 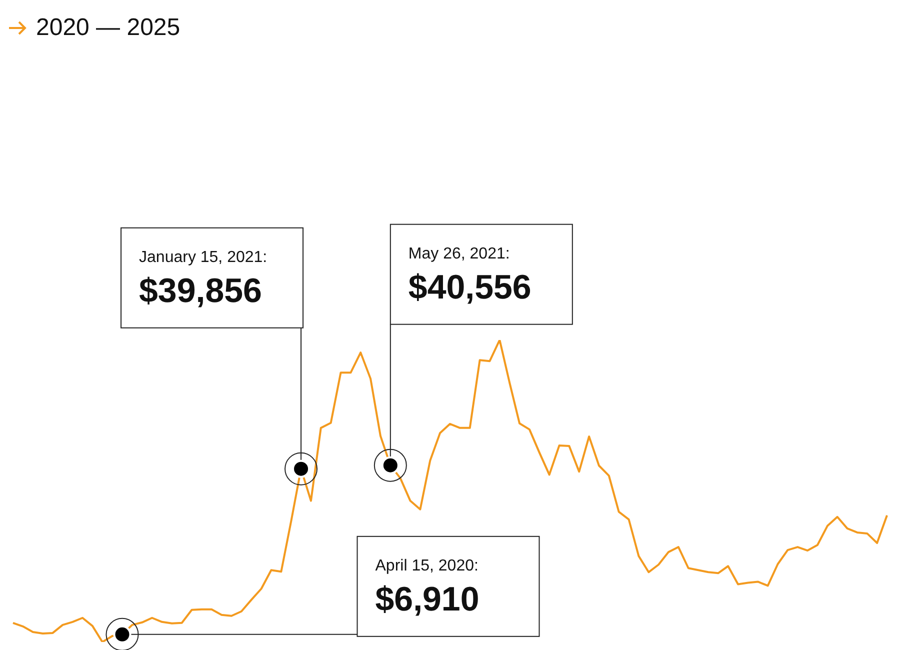 What do you see at coordinates (203, 279) in the screenshot?
I see `data-label: January 15, 2021: $39,856` at bounding box center [203, 279].